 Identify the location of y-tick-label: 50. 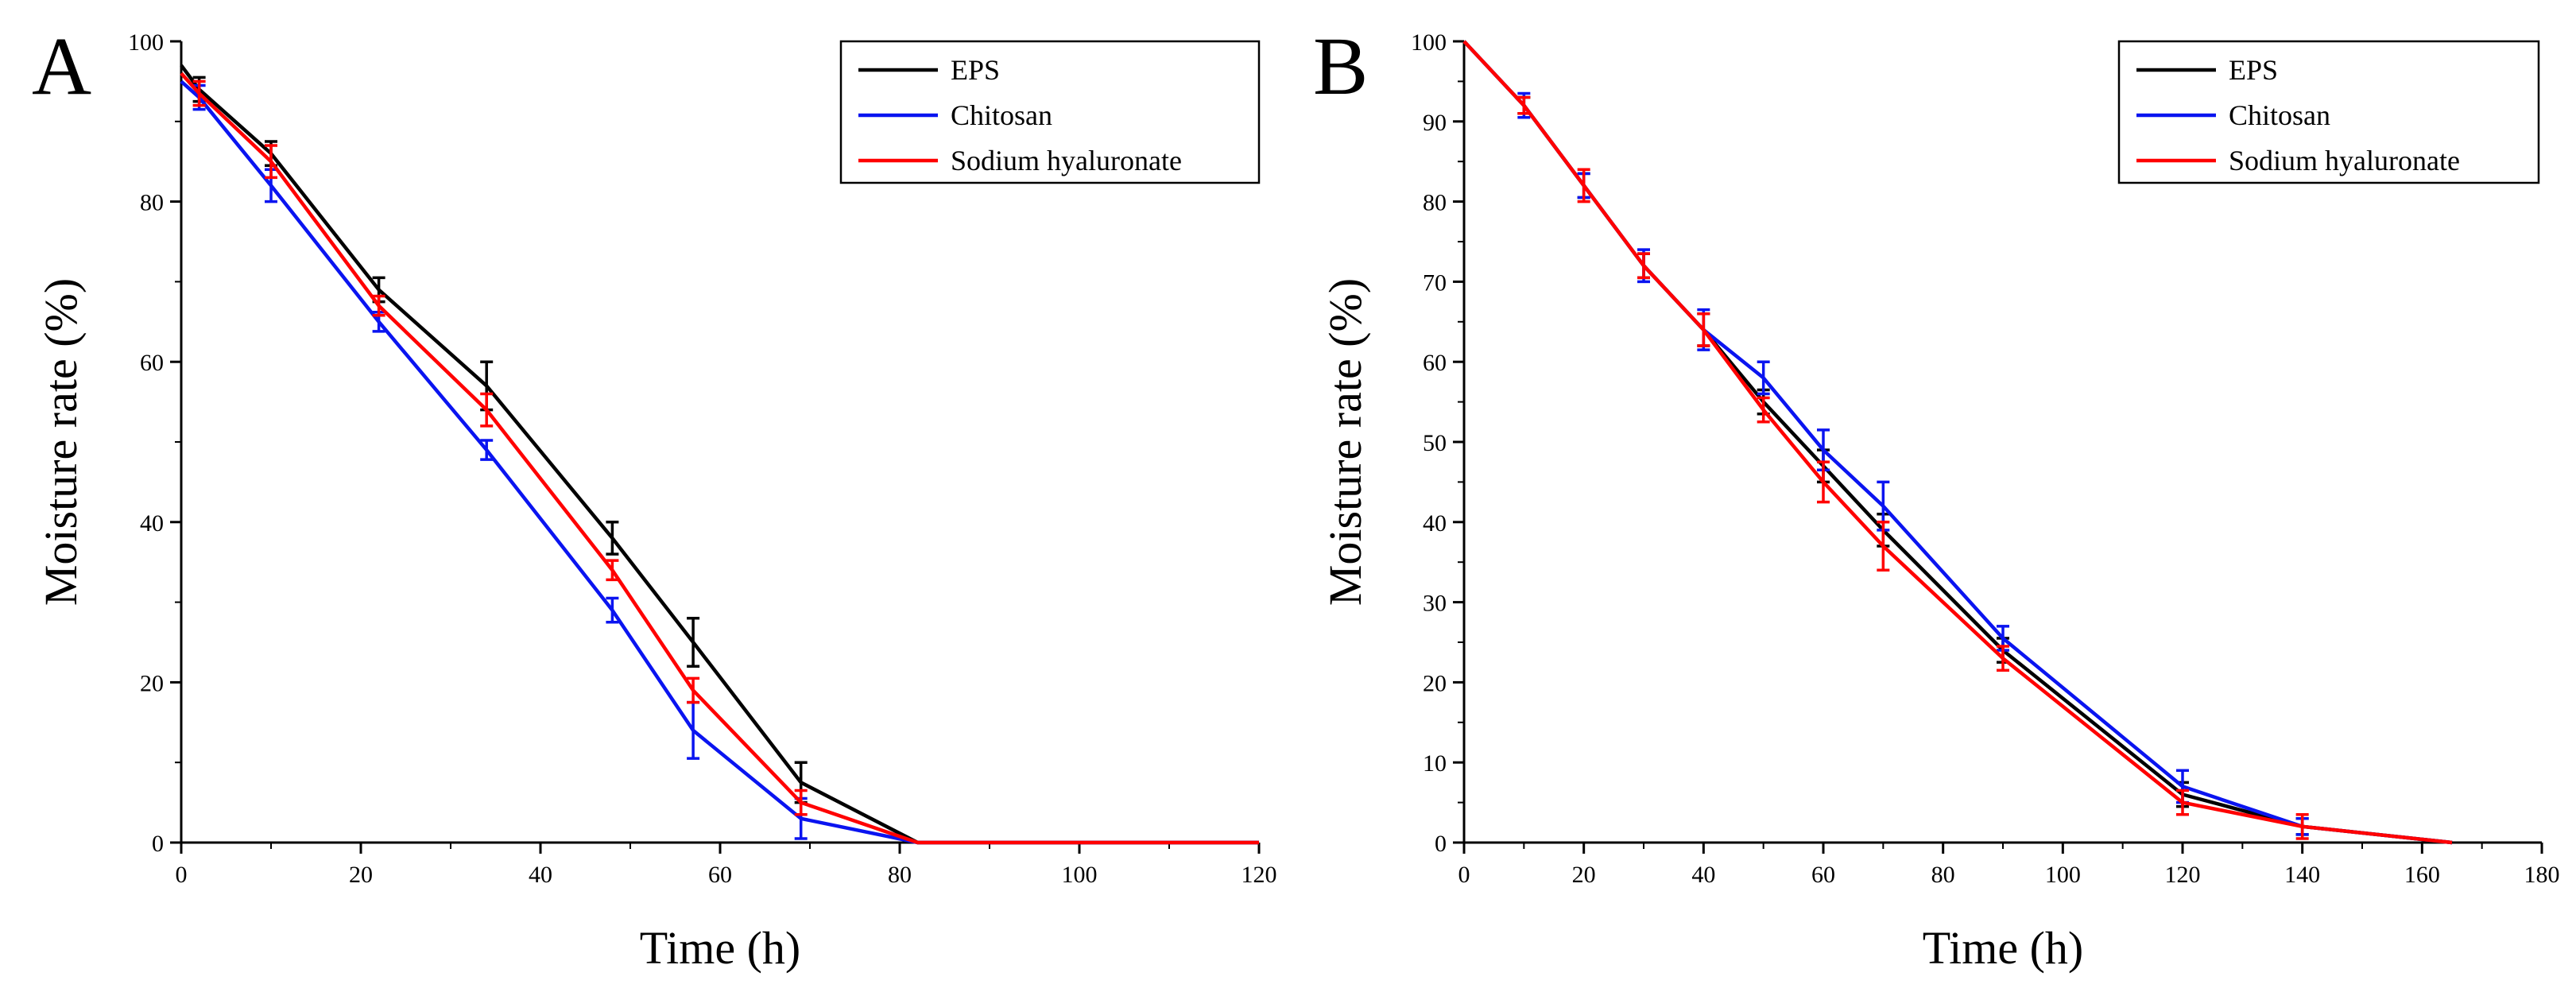
(1435, 443).